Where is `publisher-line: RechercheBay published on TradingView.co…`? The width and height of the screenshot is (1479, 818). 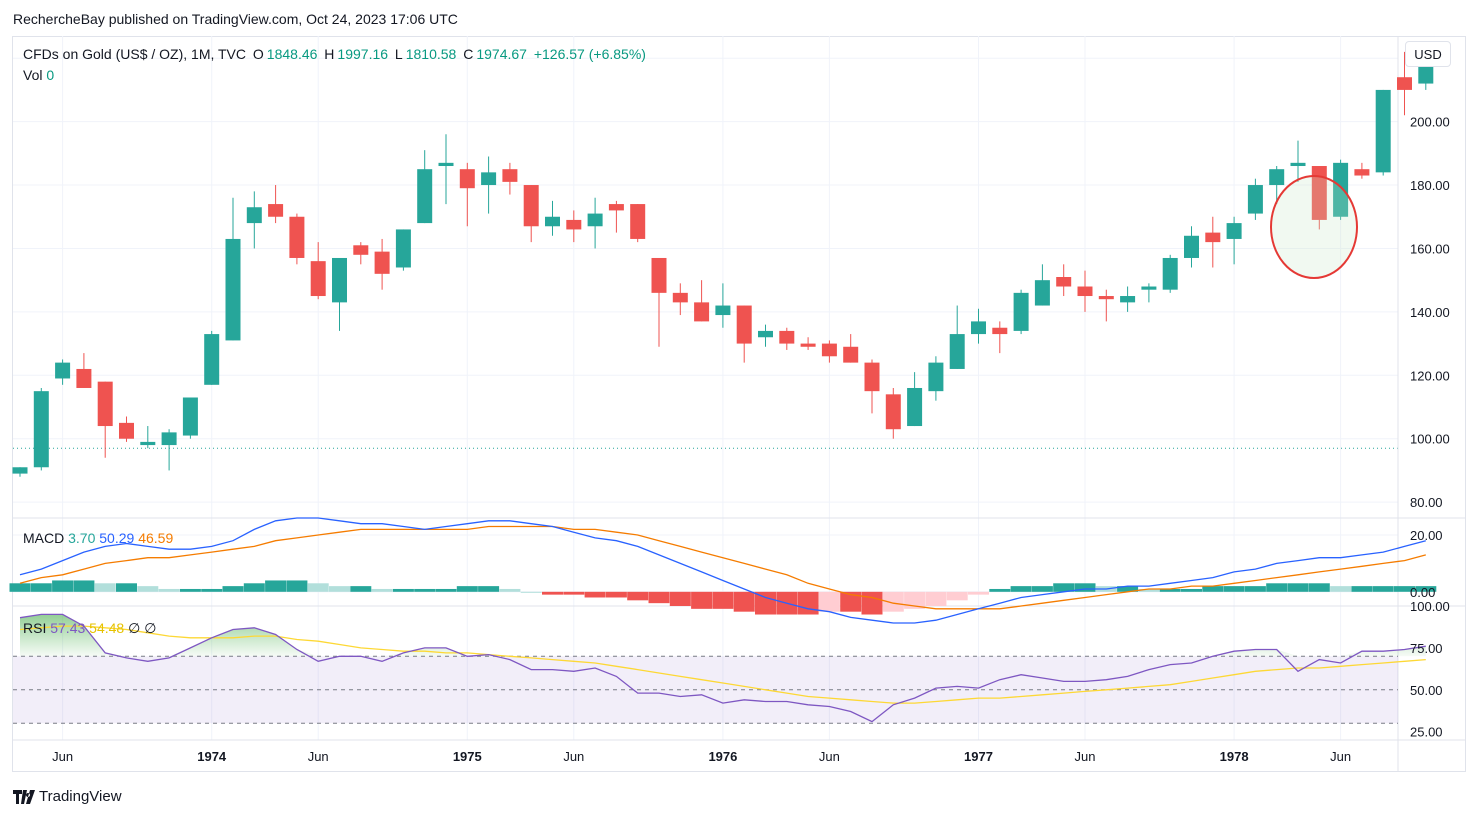
publisher-line: RechercheBay published on TradingView.co… is located at coordinates (235, 19).